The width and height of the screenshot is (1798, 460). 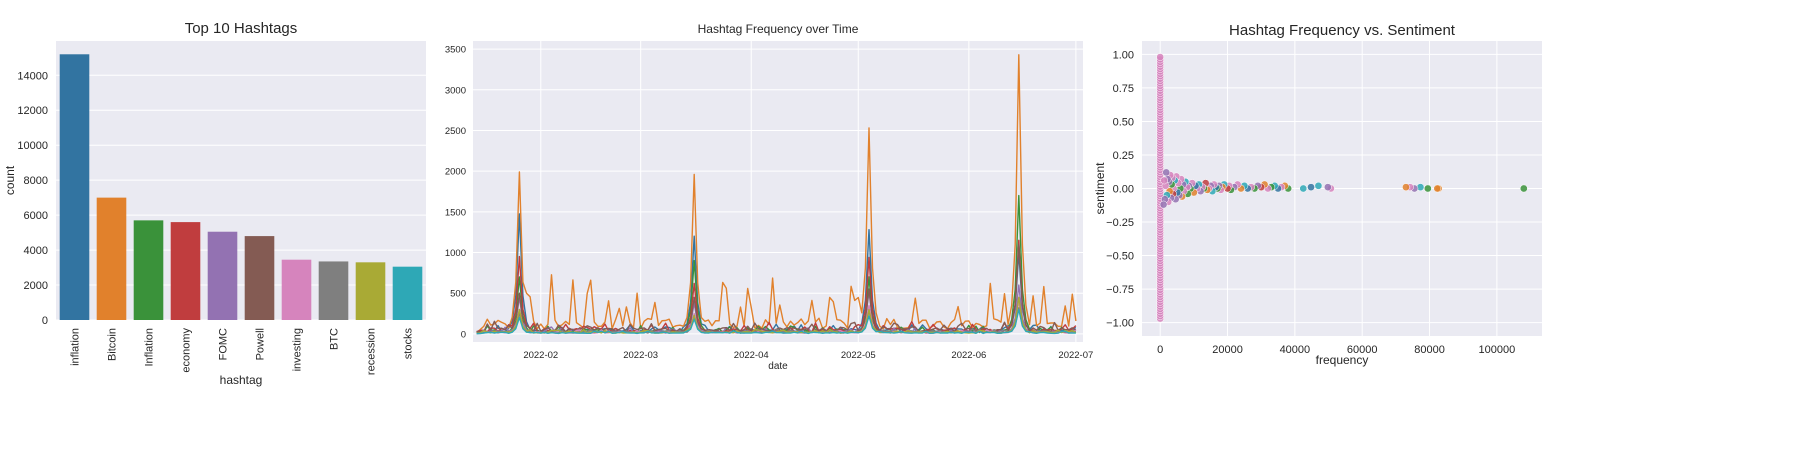 I want to click on line-chart-y-tick-label: 2500, so click(x=455, y=131).